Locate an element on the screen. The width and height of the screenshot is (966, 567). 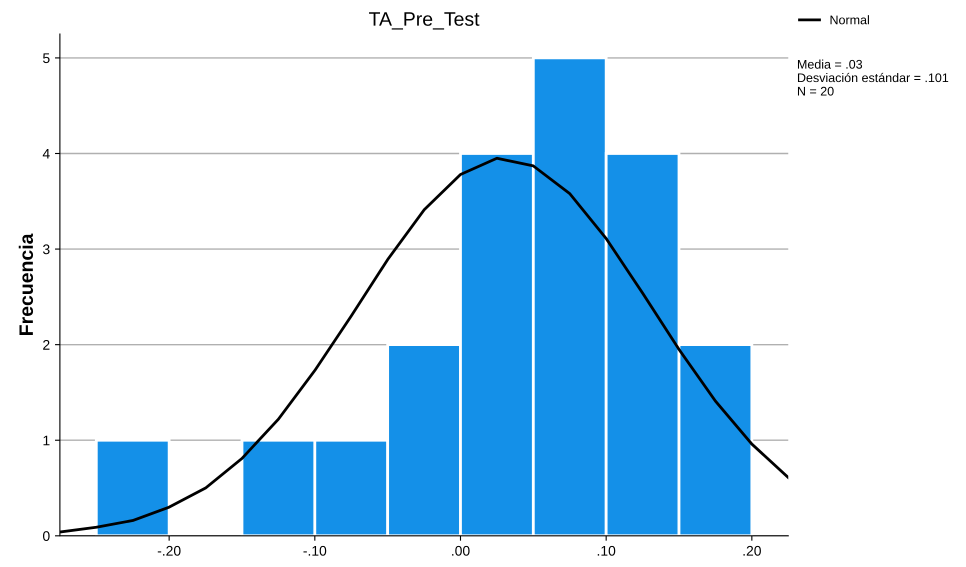
x-tick-label: .20 is located at coordinates (752, 551).